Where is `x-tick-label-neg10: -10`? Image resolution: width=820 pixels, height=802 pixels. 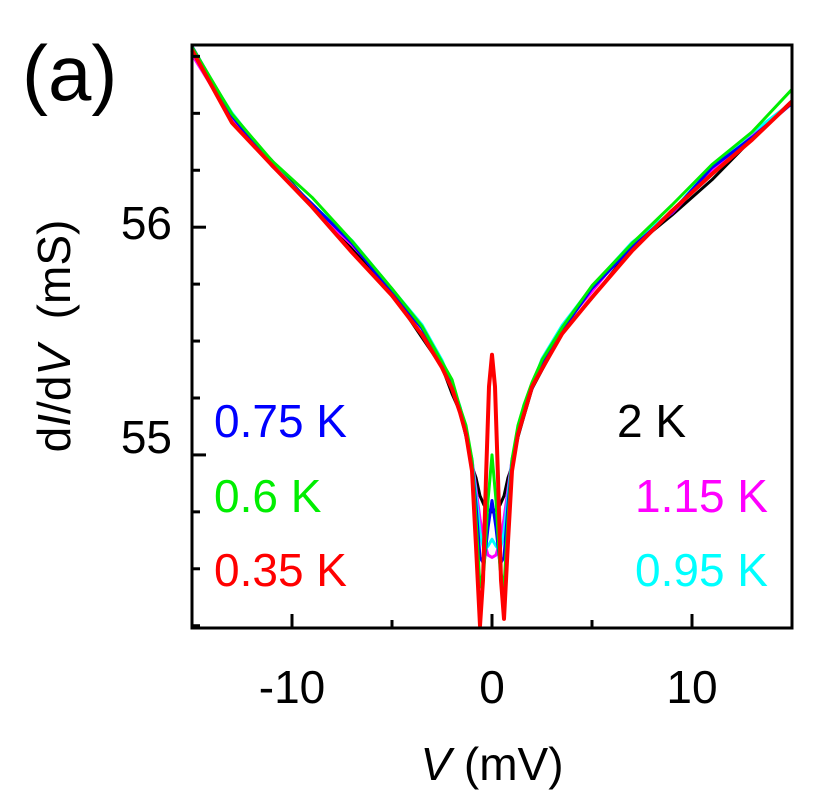 x-tick-label-neg10: -10 is located at coordinates (292, 687).